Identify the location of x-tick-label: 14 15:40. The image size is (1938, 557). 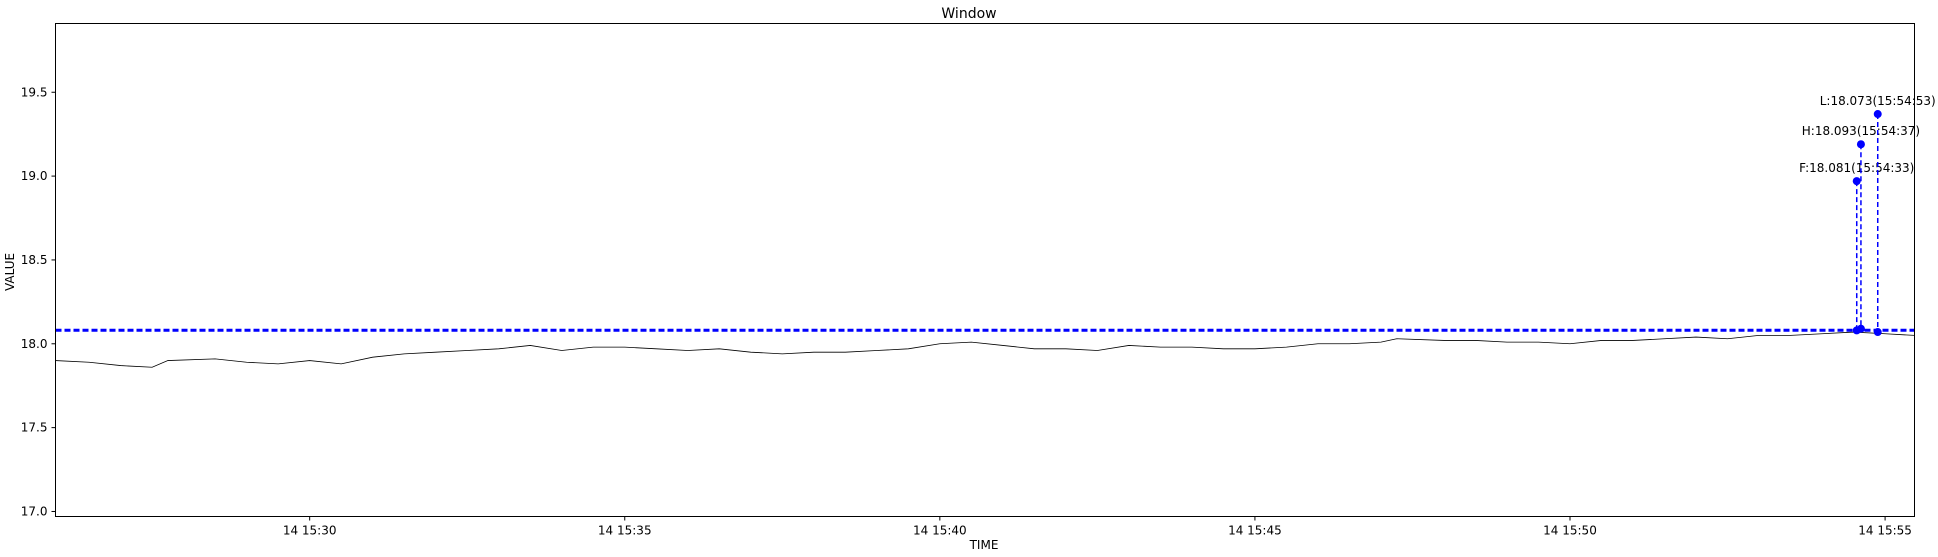
(940, 531).